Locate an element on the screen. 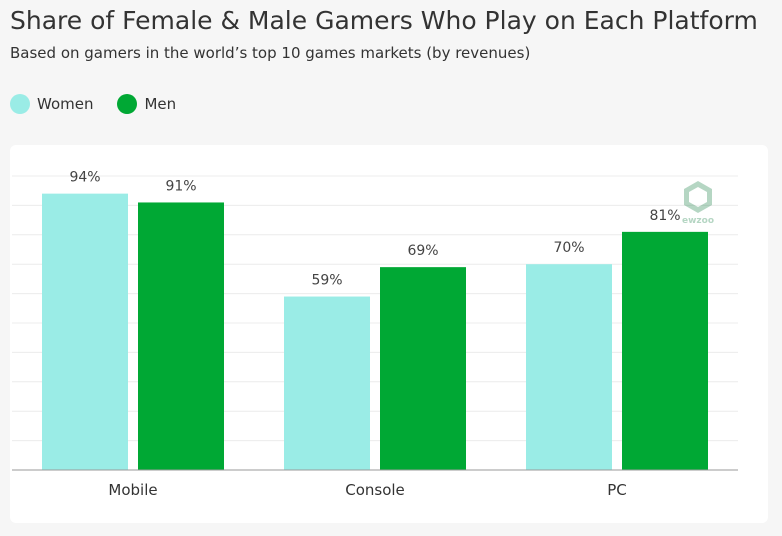  bar-console-men is located at coordinates (423, 368).